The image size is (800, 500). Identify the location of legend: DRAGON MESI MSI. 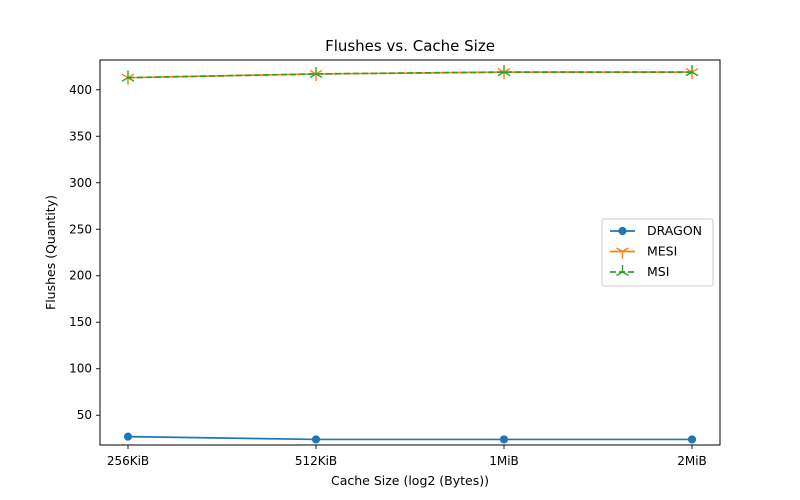
(657, 252).